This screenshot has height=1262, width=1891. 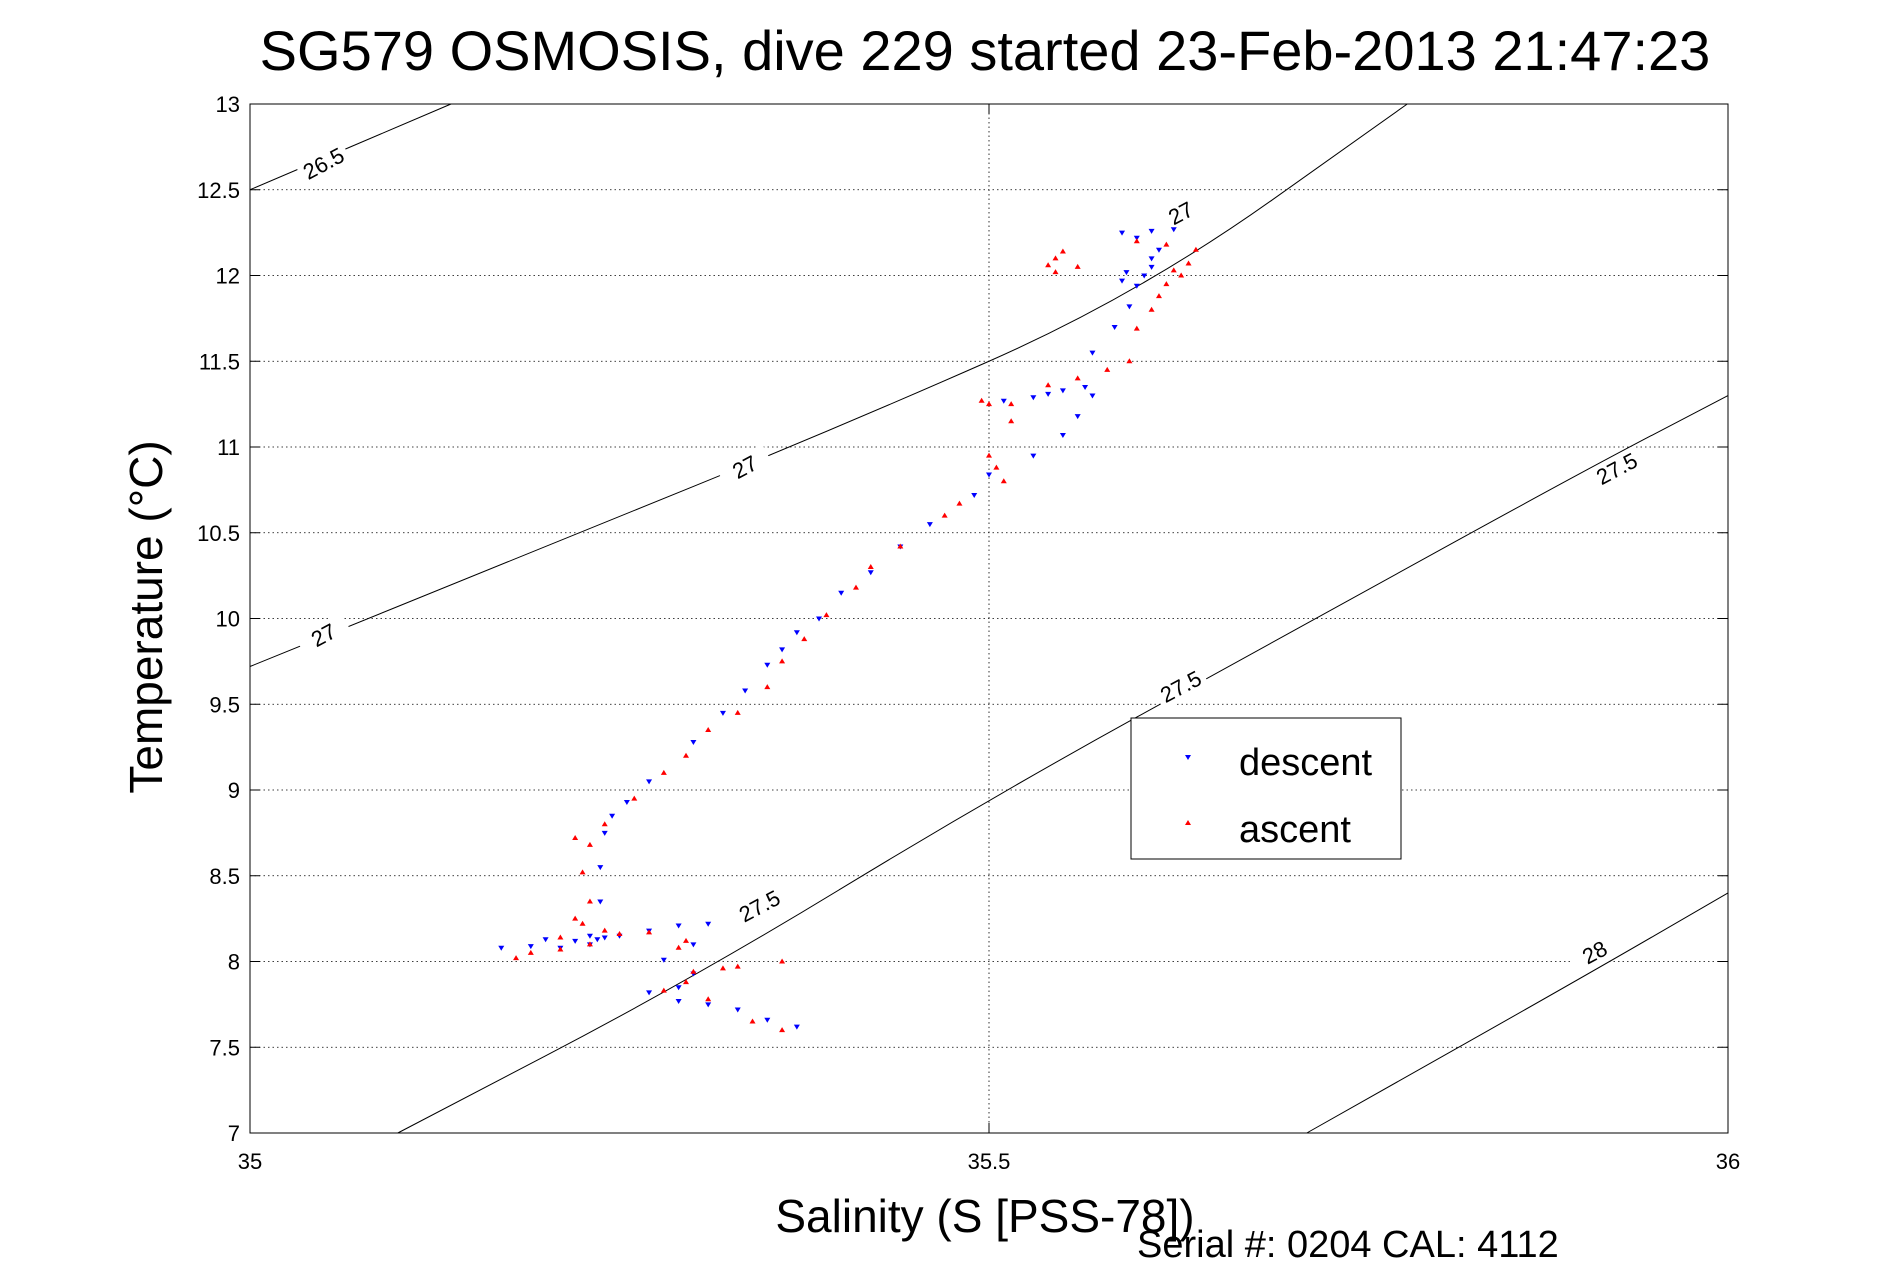 I want to click on y-tick-label: 7.5, so click(x=224, y=1047).